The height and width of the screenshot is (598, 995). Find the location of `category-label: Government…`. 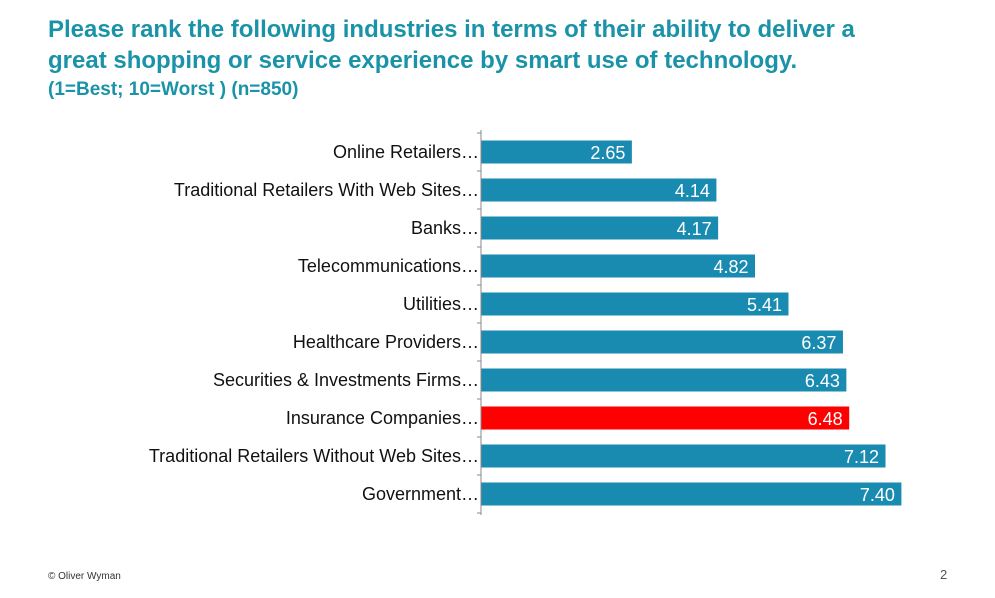

category-label: Government… is located at coordinates (420, 494).